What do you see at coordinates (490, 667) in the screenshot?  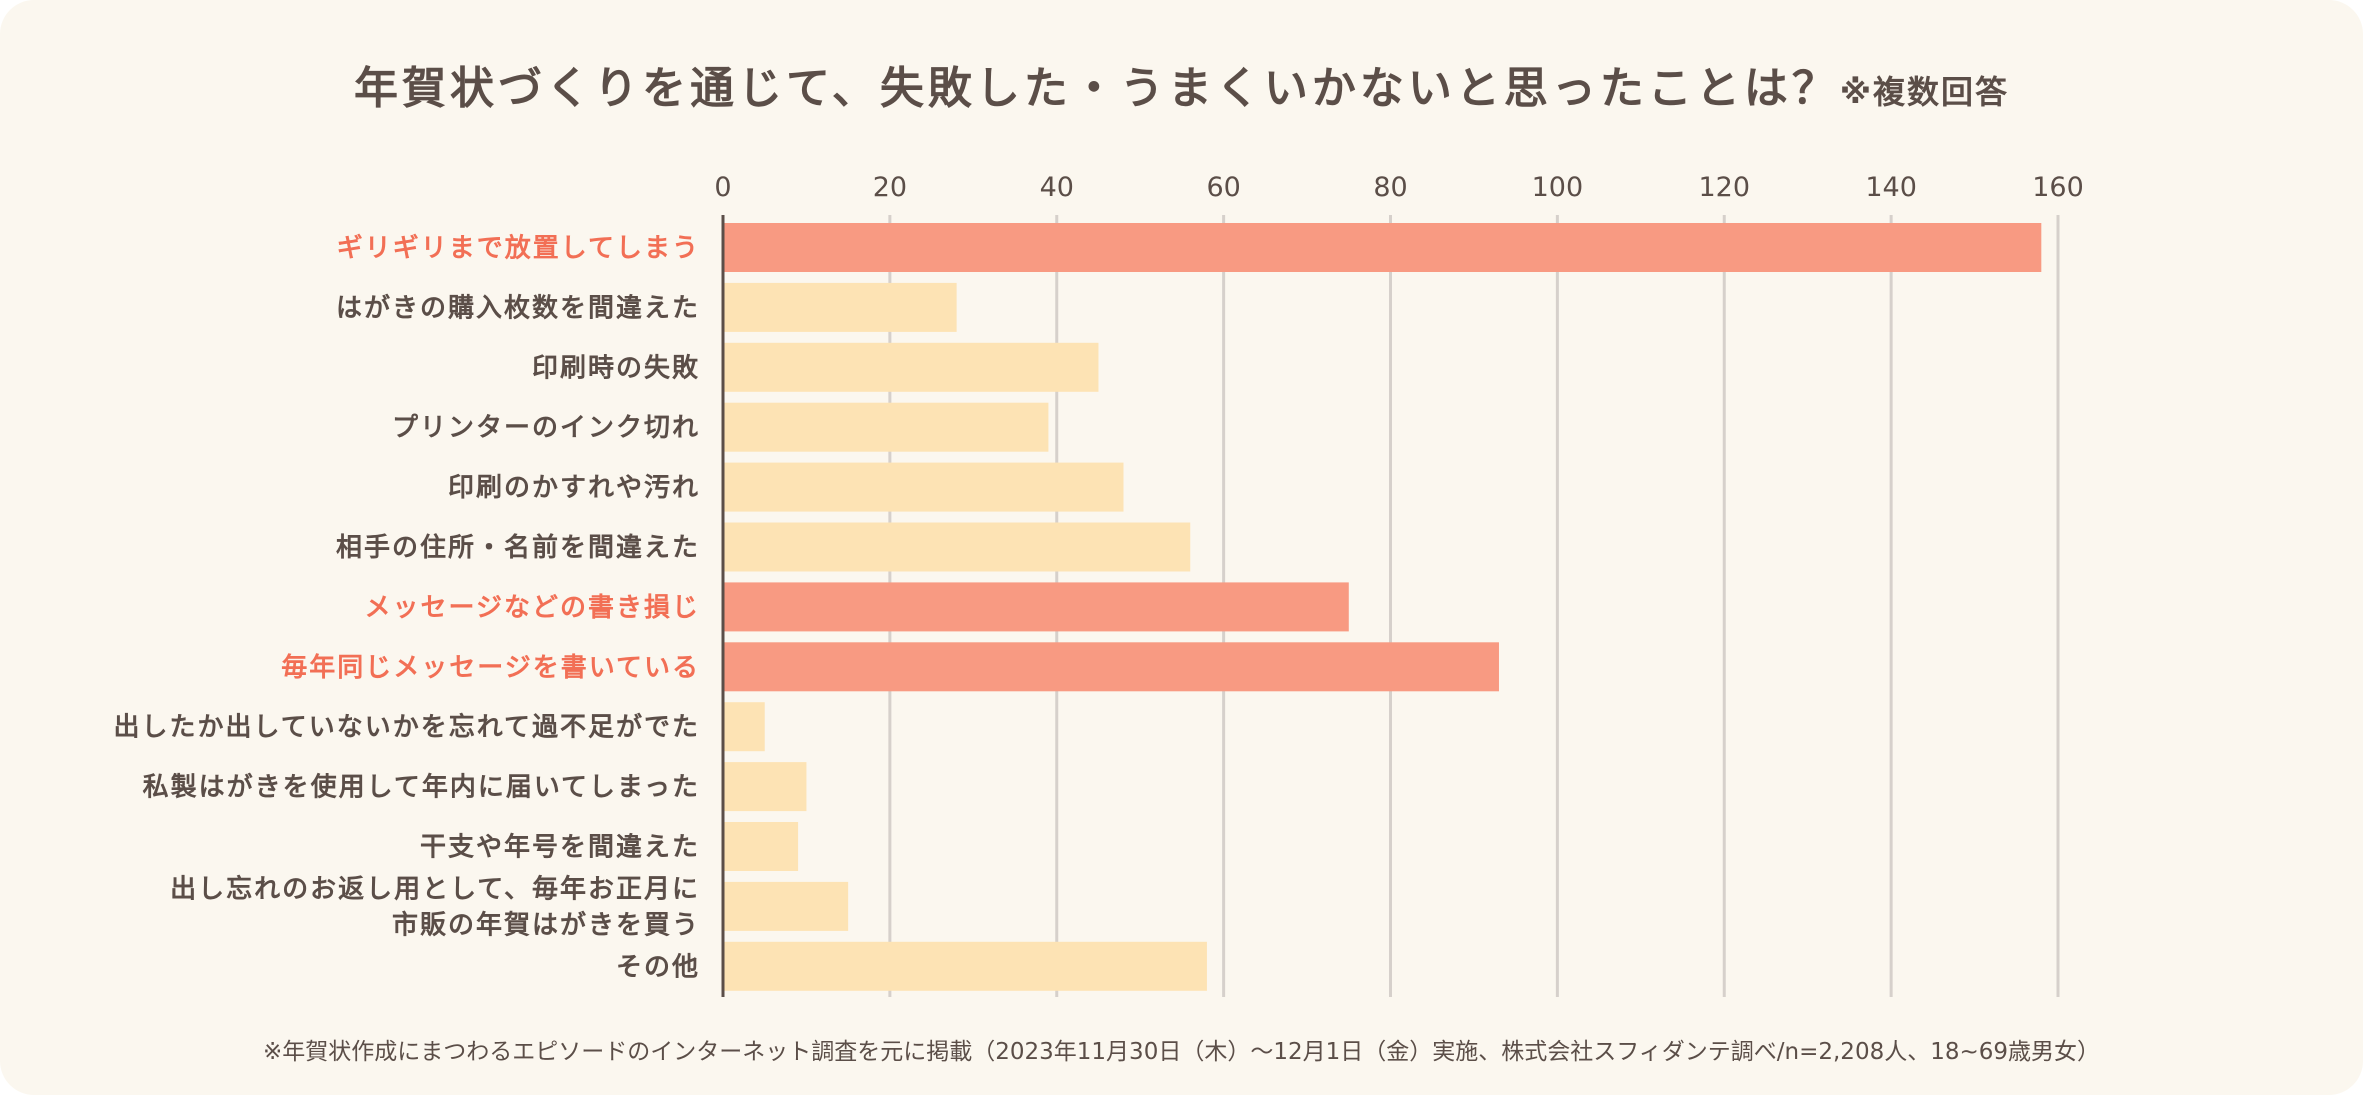 I see `category-label: 毎年同じメッセージを書いている` at bounding box center [490, 667].